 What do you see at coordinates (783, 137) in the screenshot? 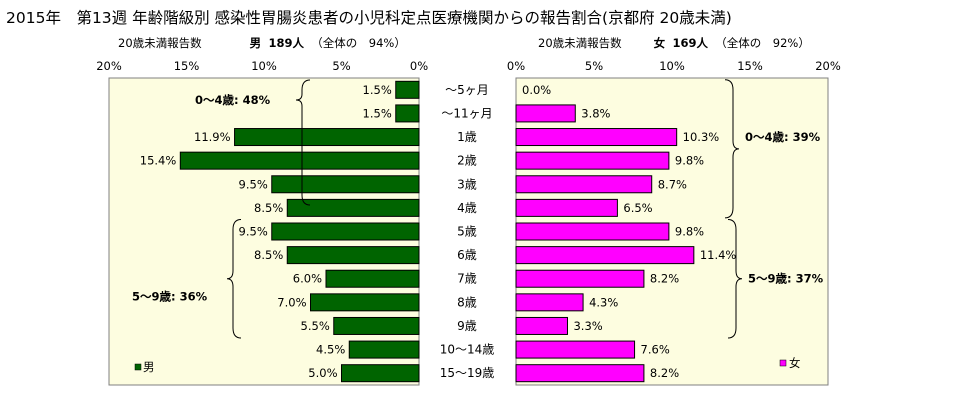
I see `female-annotation-0-4: 0～4歳: 39%` at bounding box center [783, 137].